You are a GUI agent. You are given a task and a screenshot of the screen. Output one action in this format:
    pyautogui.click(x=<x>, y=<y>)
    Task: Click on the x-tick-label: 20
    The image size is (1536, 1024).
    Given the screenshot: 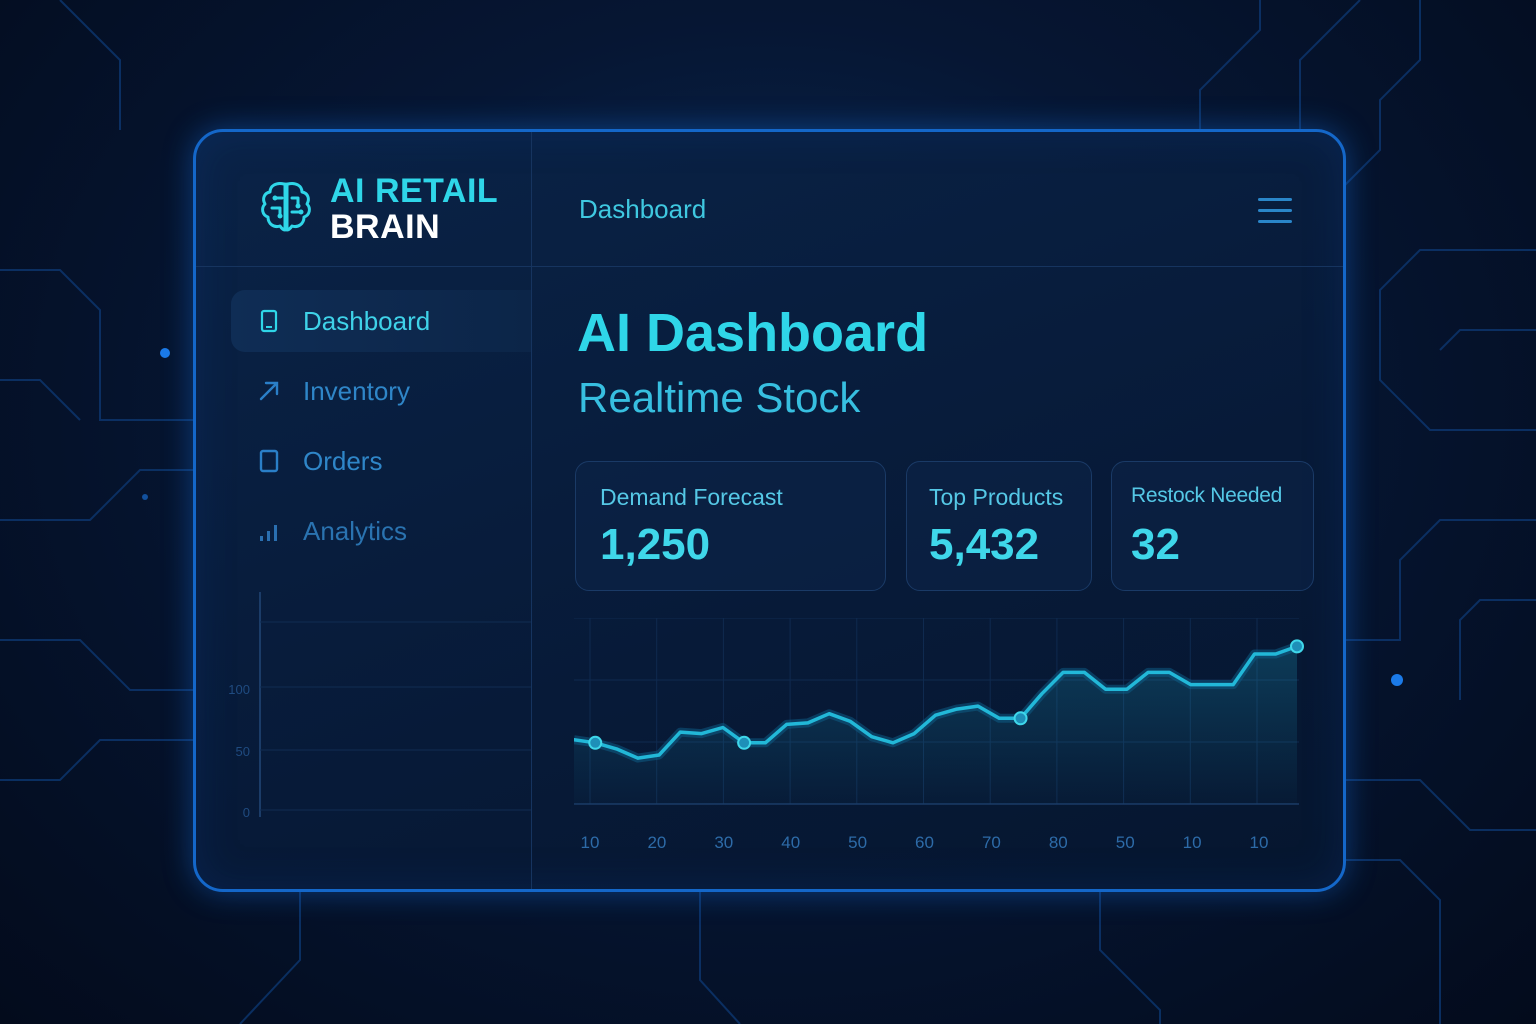 What is the action you would take?
    pyautogui.click(x=656, y=842)
    